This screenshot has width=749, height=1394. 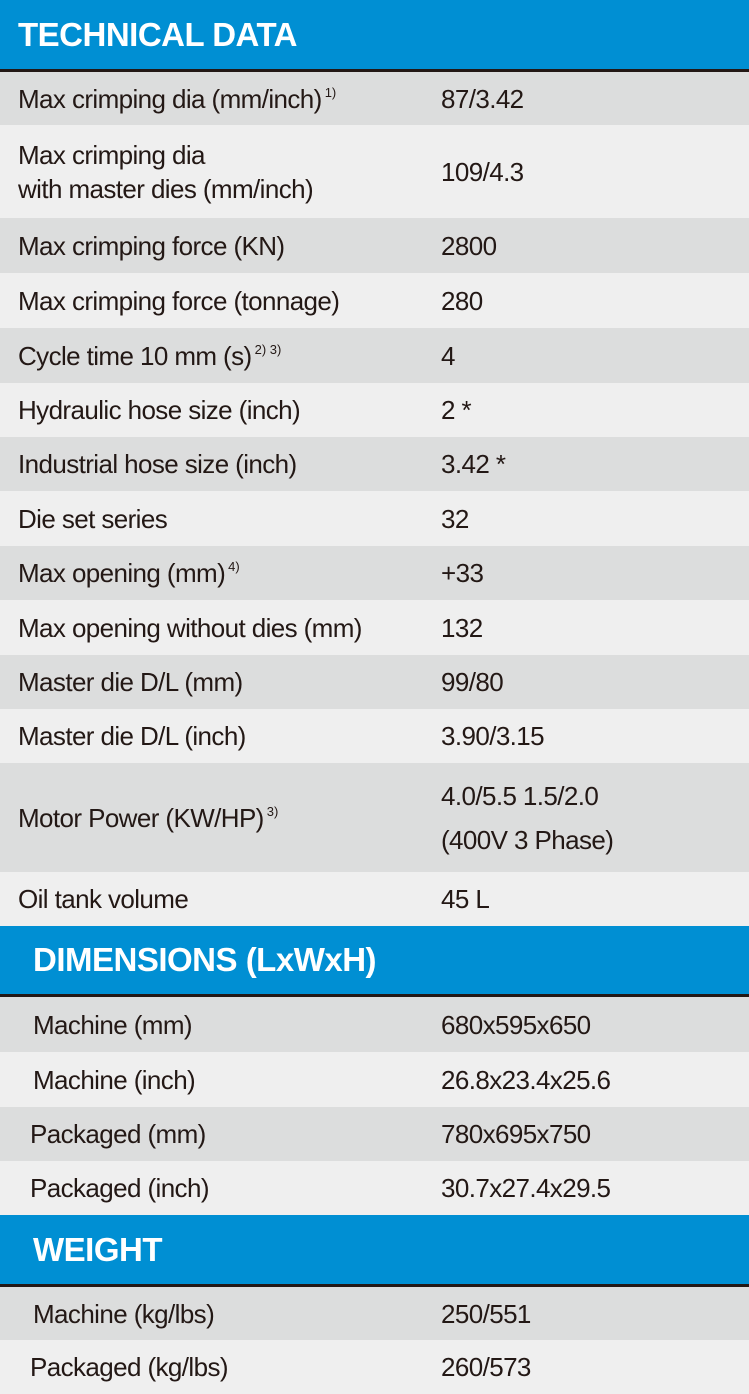 I want to click on spec-label-text: Hydraulic hose size (inch), so click(x=159, y=410).